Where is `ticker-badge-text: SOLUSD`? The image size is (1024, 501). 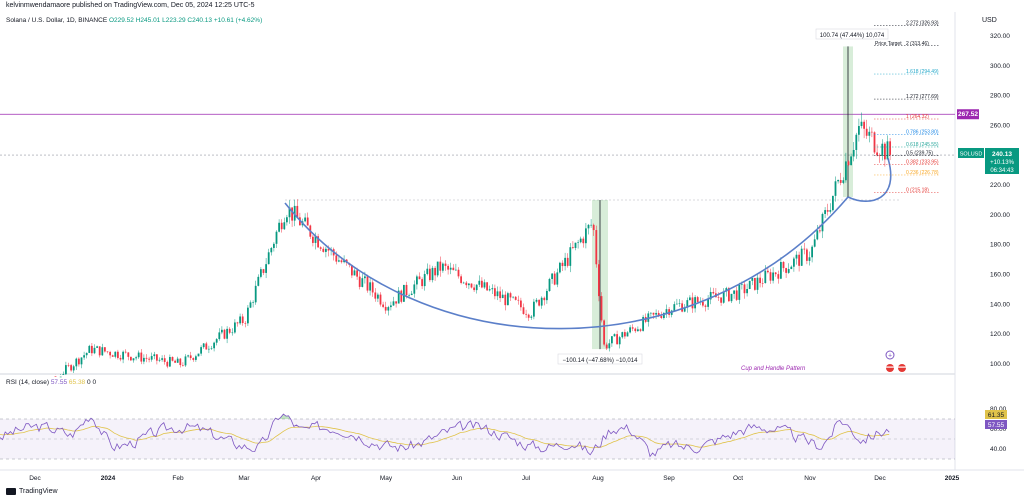 ticker-badge-text: SOLUSD is located at coordinates (971, 155).